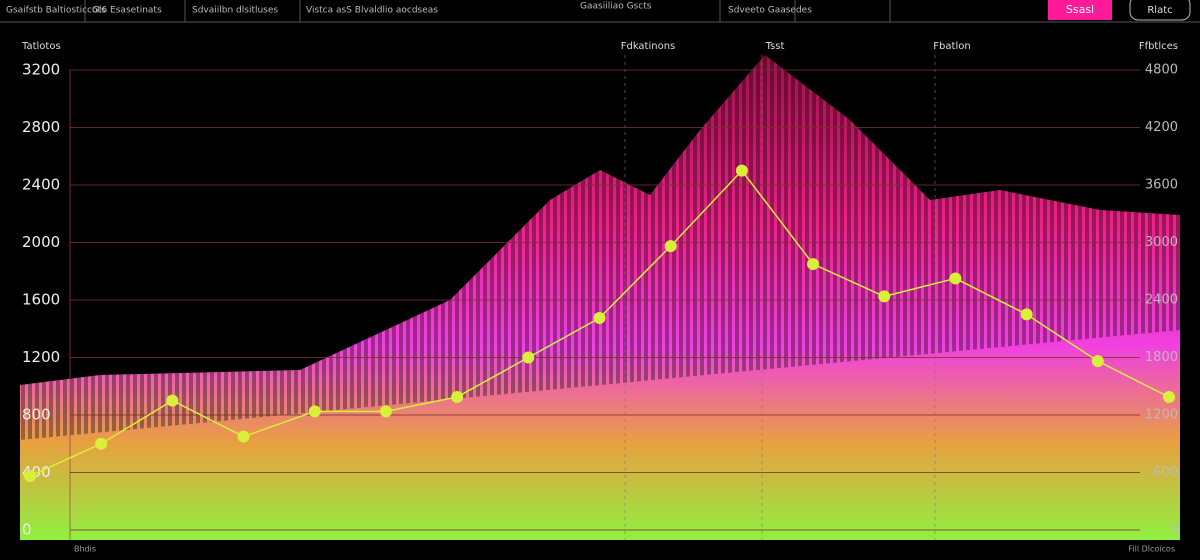 The image size is (1200, 560). Describe the element at coordinates (770, 11) in the screenshot. I see `header-item: Sdveeto Gaasedes` at that location.